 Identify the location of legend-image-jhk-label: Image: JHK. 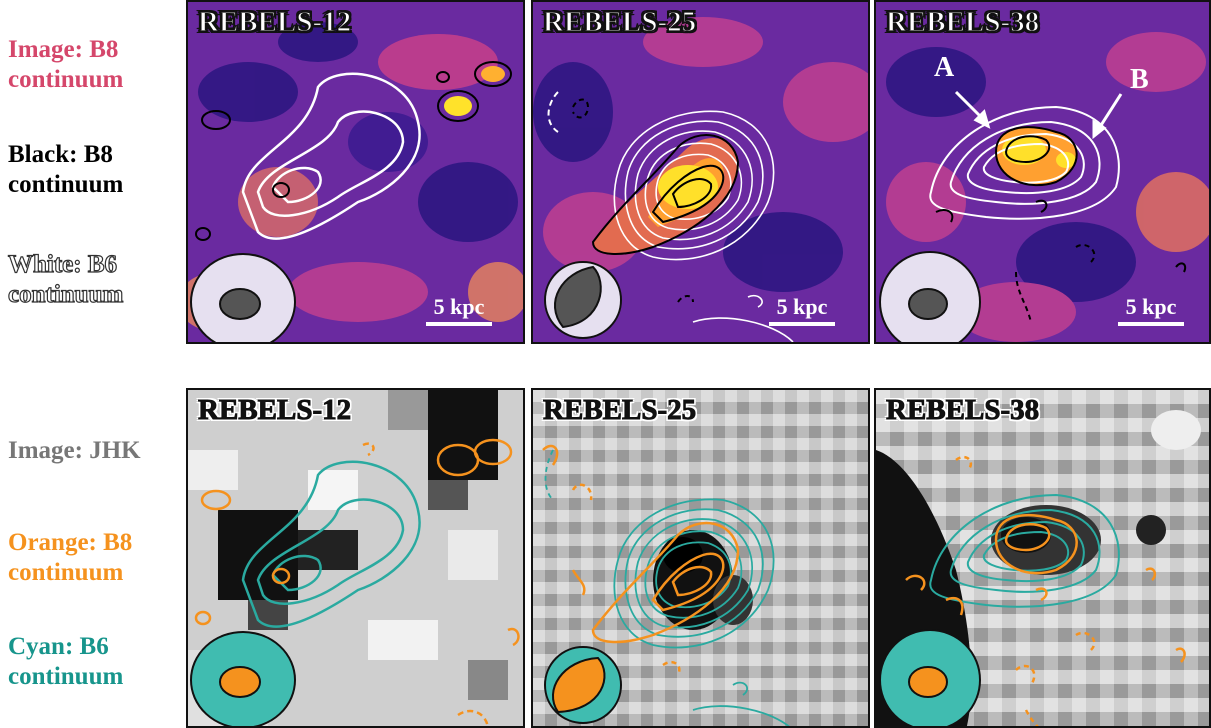
(74, 450).